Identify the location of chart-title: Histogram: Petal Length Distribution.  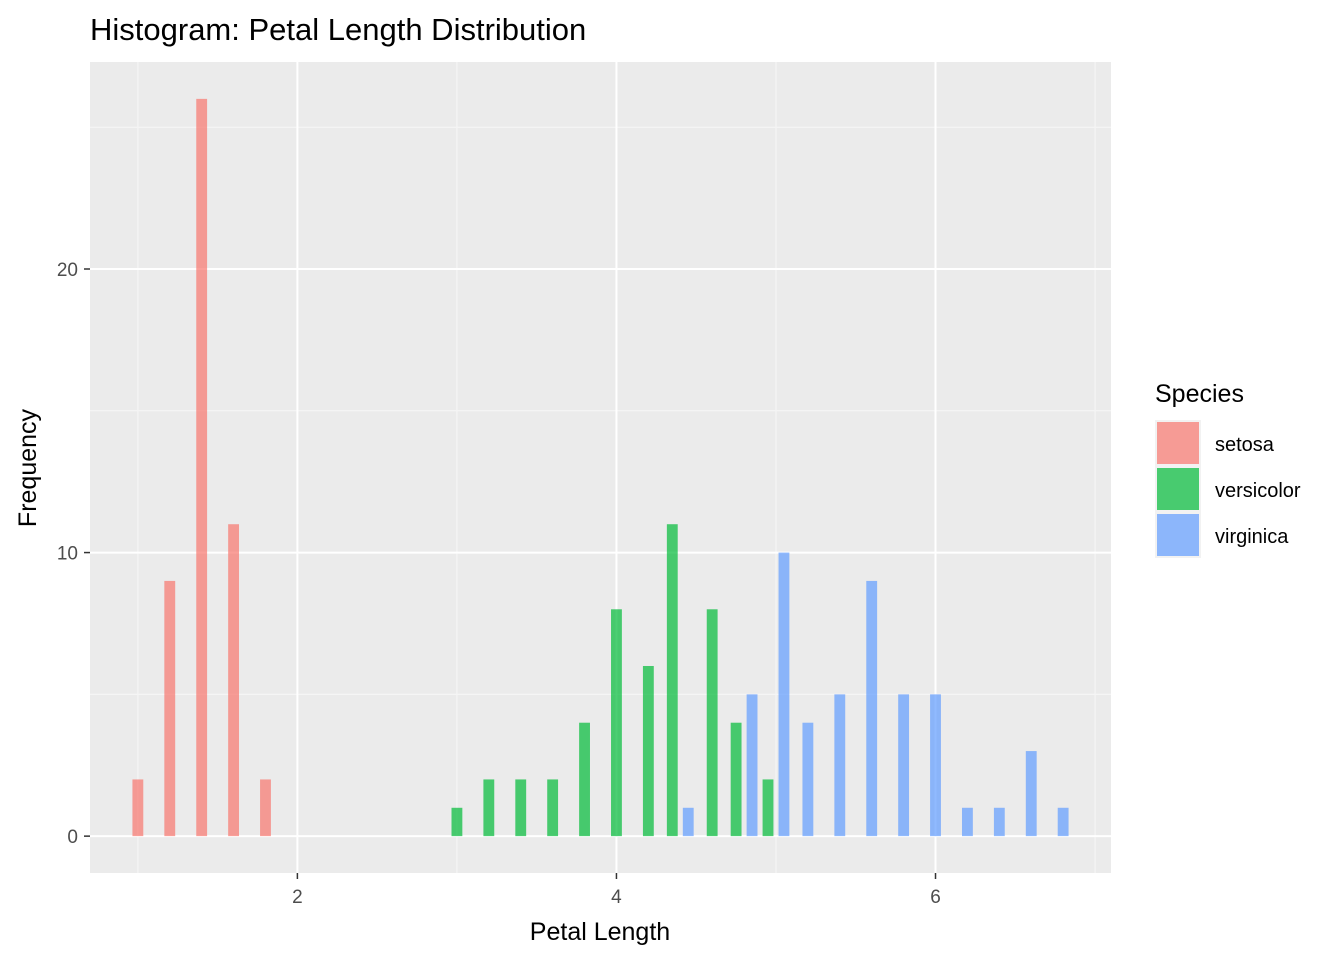
(338, 29).